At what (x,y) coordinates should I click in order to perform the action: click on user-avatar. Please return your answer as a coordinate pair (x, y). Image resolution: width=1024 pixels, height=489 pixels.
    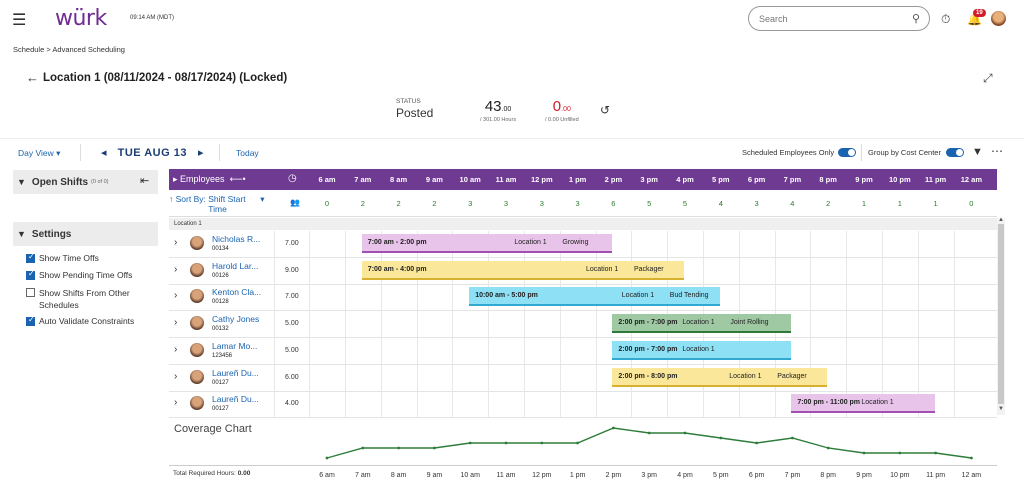
    Looking at the image, I should click on (998, 18).